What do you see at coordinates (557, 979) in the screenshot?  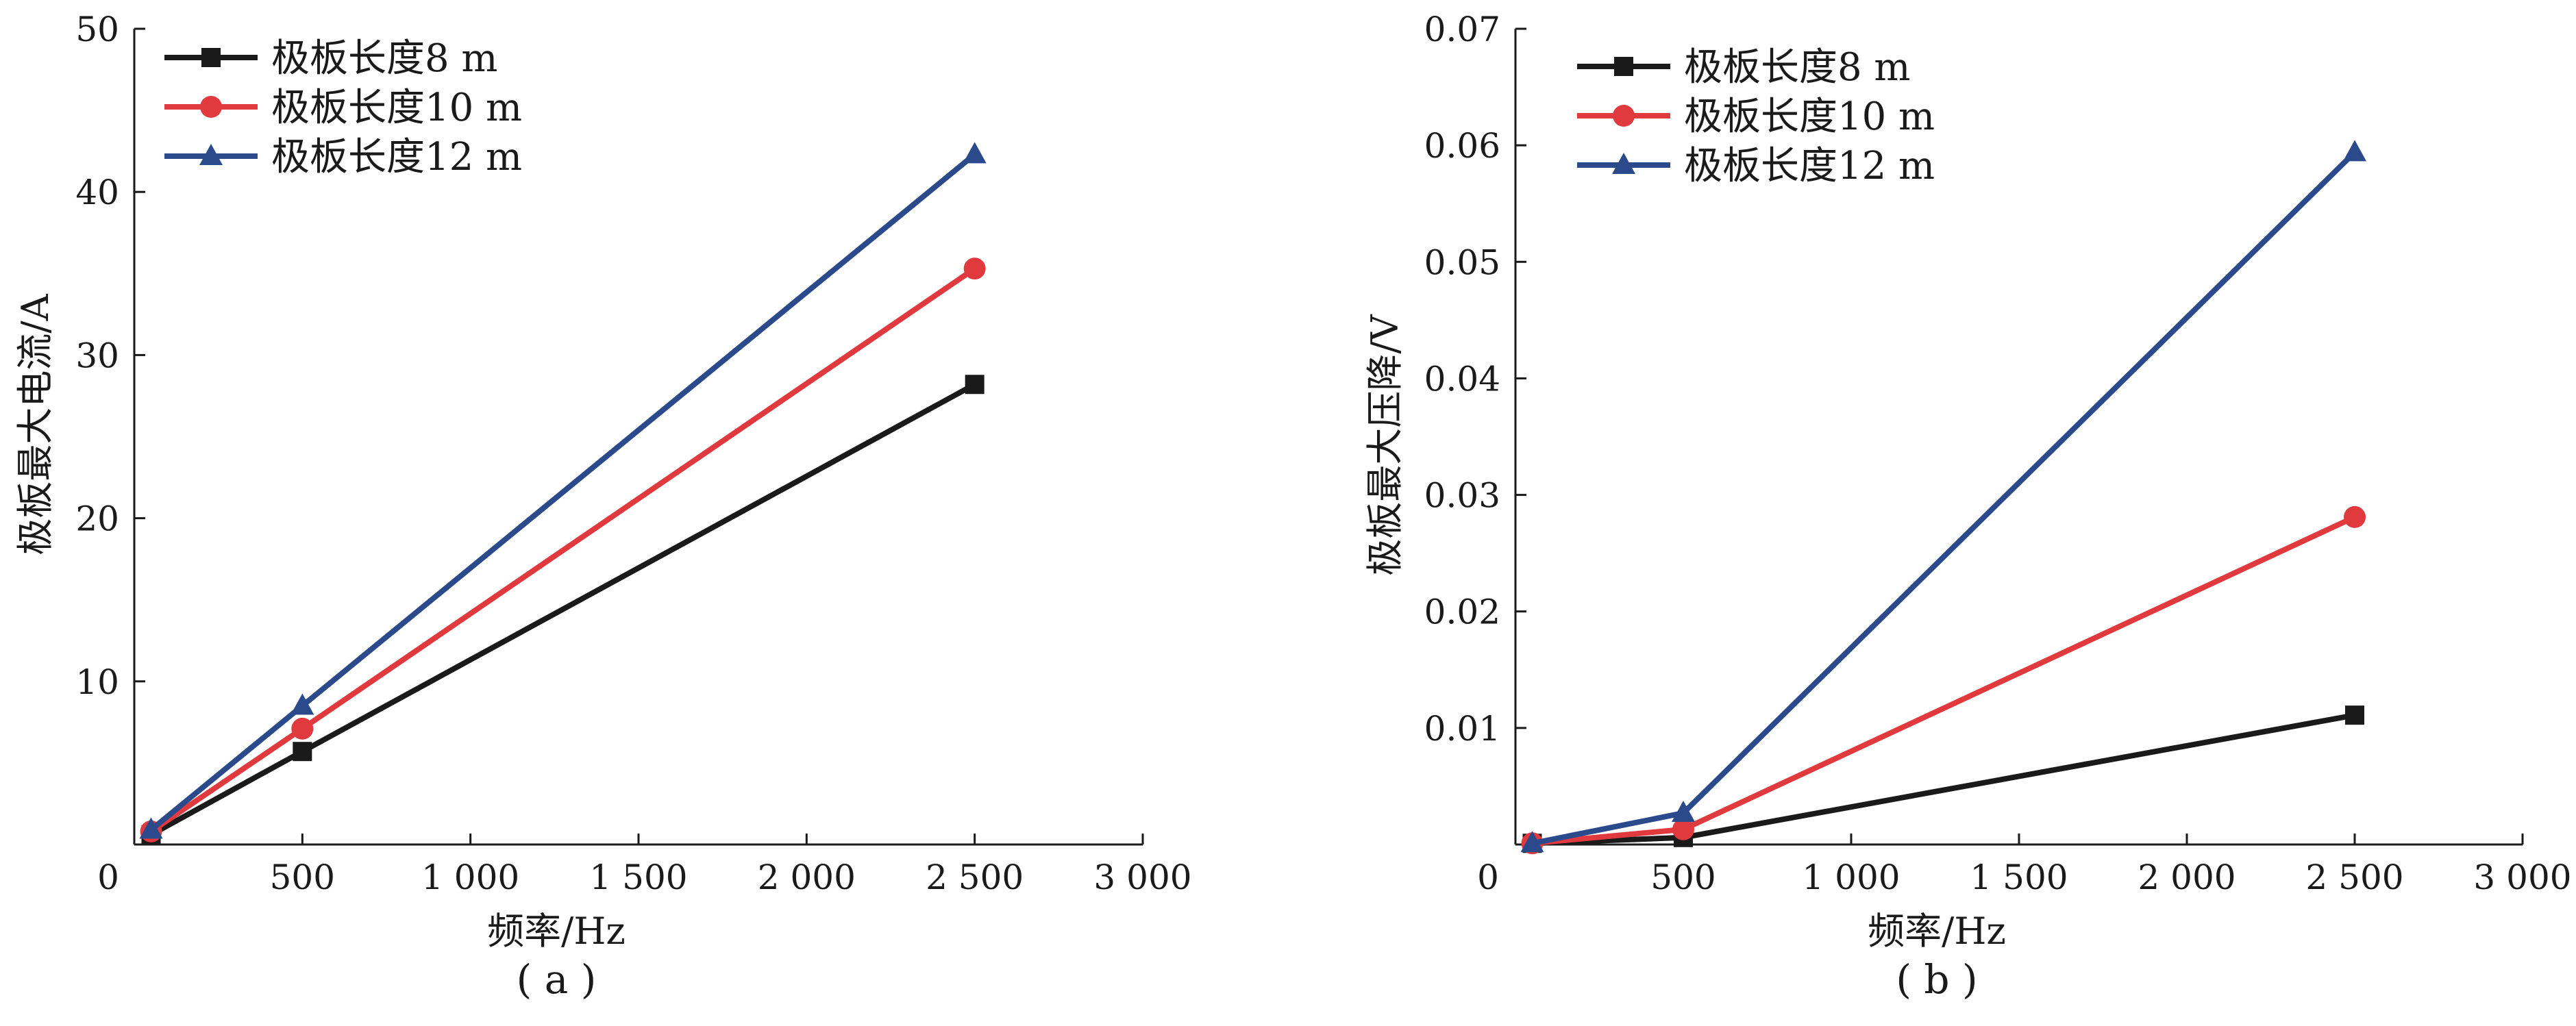 I see `panel-label: ( a )` at bounding box center [557, 979].